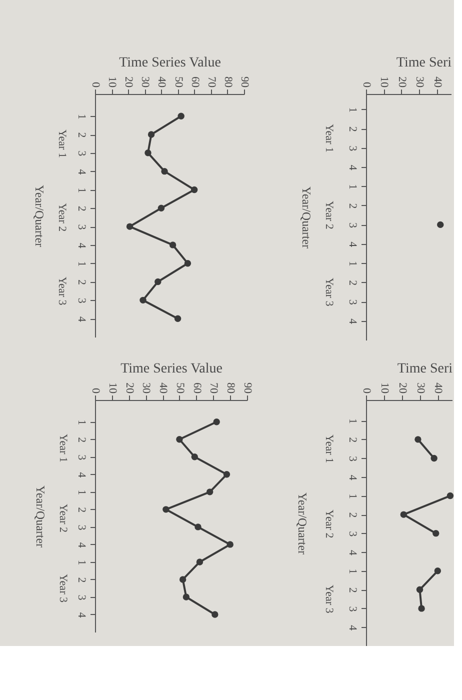 This screenshot has height=700, width=462. I want to click on x-tick-label: 90, so click(244, 82).